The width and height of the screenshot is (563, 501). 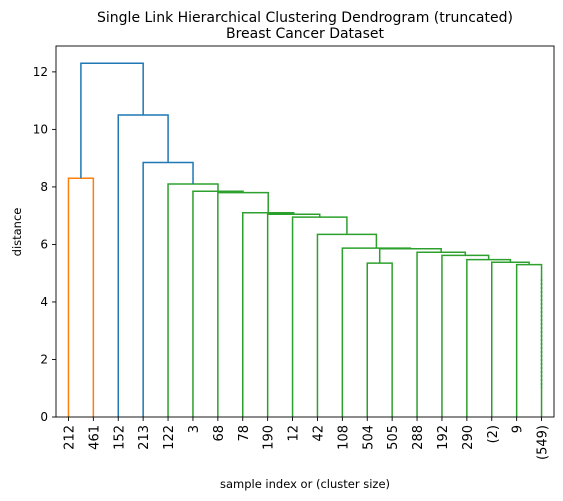 I want to click on leaf-label: 3, so click(x=194, y=429).